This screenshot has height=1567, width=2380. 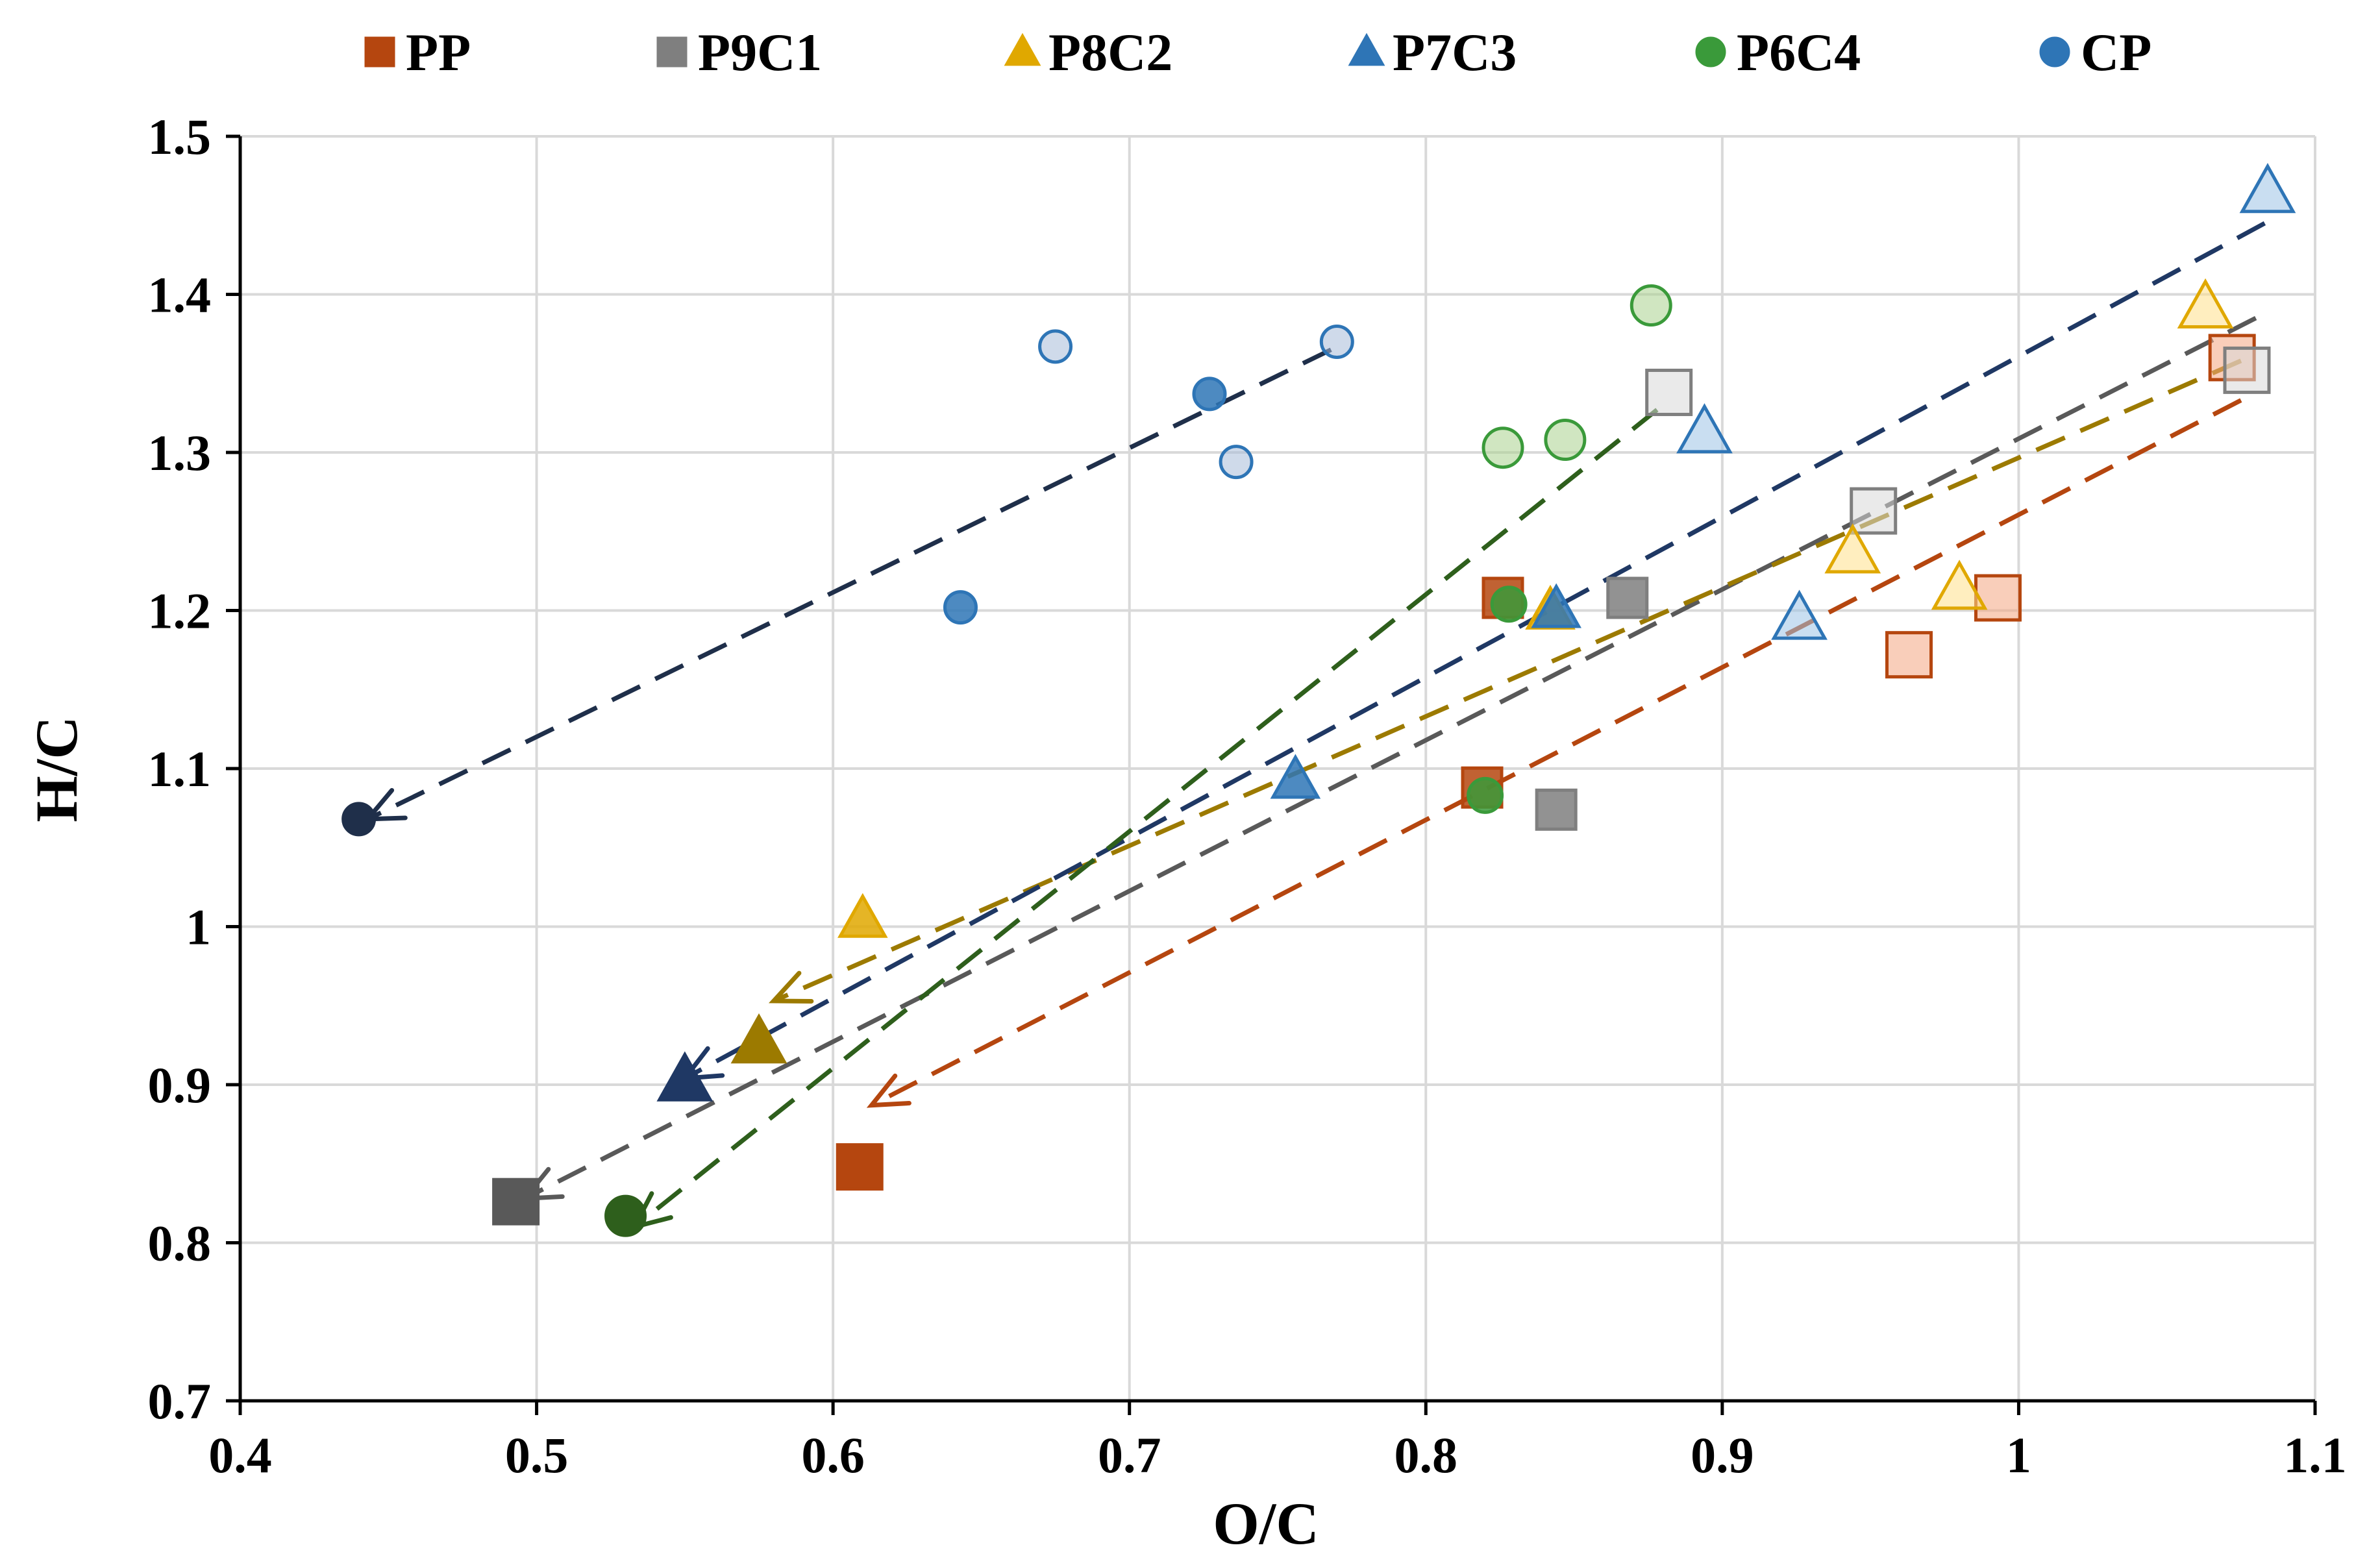 I want to click on y-tick-label: 1, so click(x=199, y=927).